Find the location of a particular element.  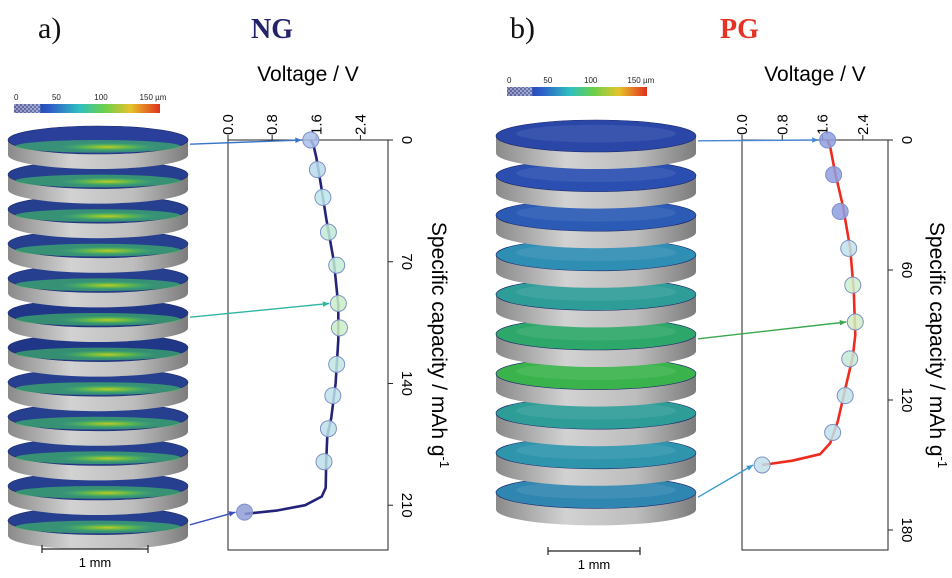

voltage-tick-label: 1.6 is located at coordinates (316, 124).